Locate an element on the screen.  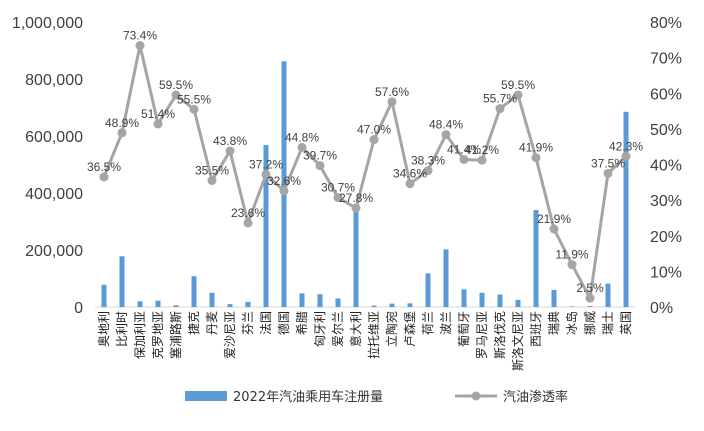
category-label-2: 比利时 is located at coordinates (122, 329).